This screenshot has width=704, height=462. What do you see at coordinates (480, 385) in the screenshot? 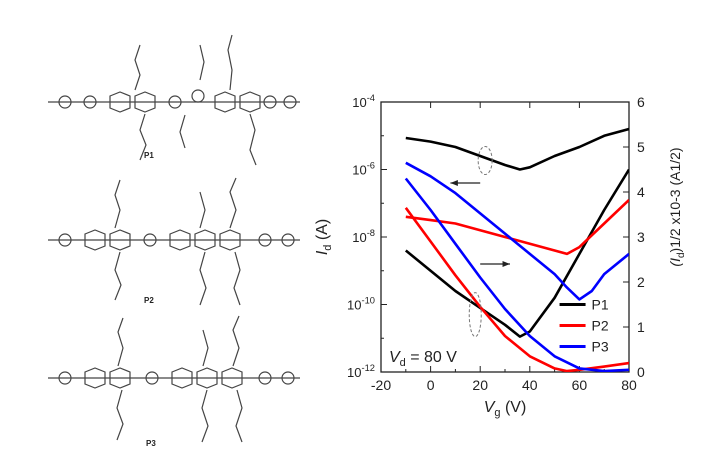
I see `x-tick-label: 20` at bounding box center [480, 385].